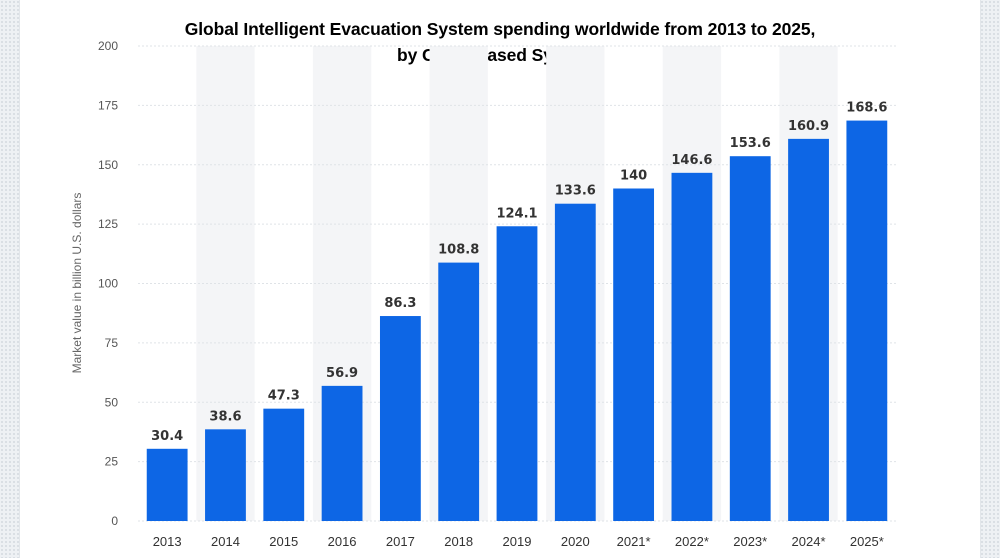 The image size is (1000, 558). I want to click on x-tick-label: 2025*, so click(867, 541).